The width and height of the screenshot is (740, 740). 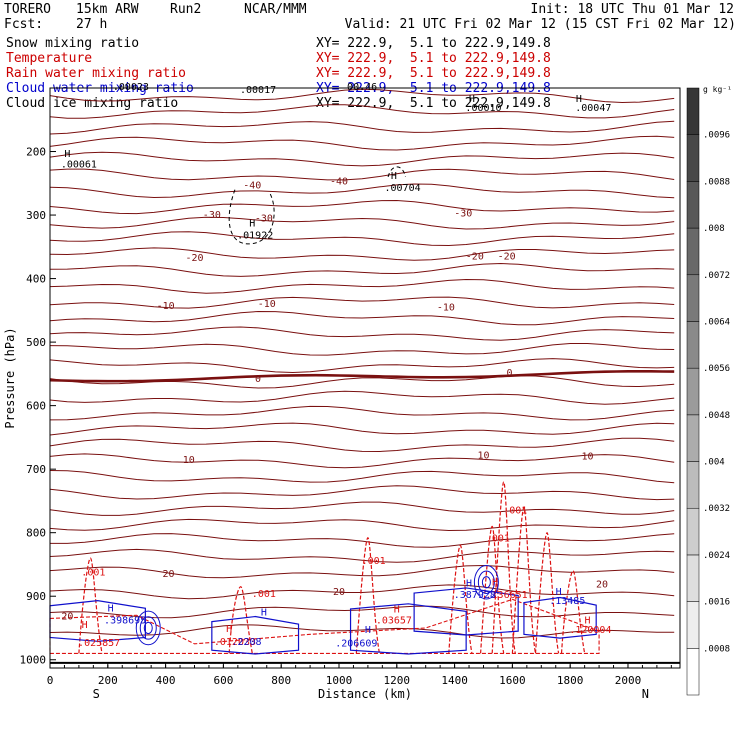 I want to click on x-axis-end-label: N, so click(x=645, y=694).